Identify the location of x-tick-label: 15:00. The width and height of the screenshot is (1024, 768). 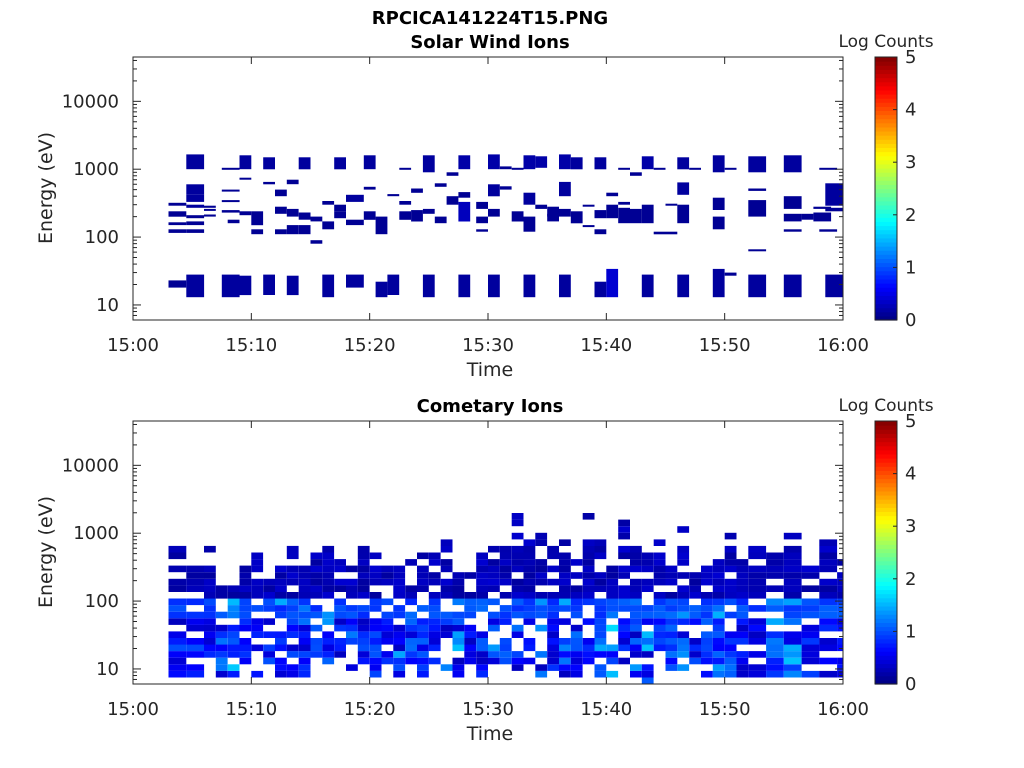
(133, 709).